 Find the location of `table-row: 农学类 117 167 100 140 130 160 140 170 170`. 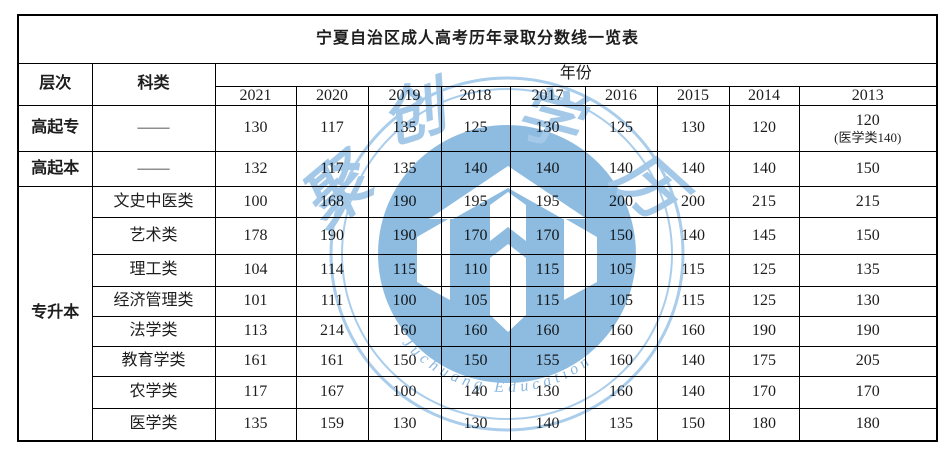

table-row: 农学类 117 167 100 140 130 160 140 170 170 is located at coordinates (478, 392).